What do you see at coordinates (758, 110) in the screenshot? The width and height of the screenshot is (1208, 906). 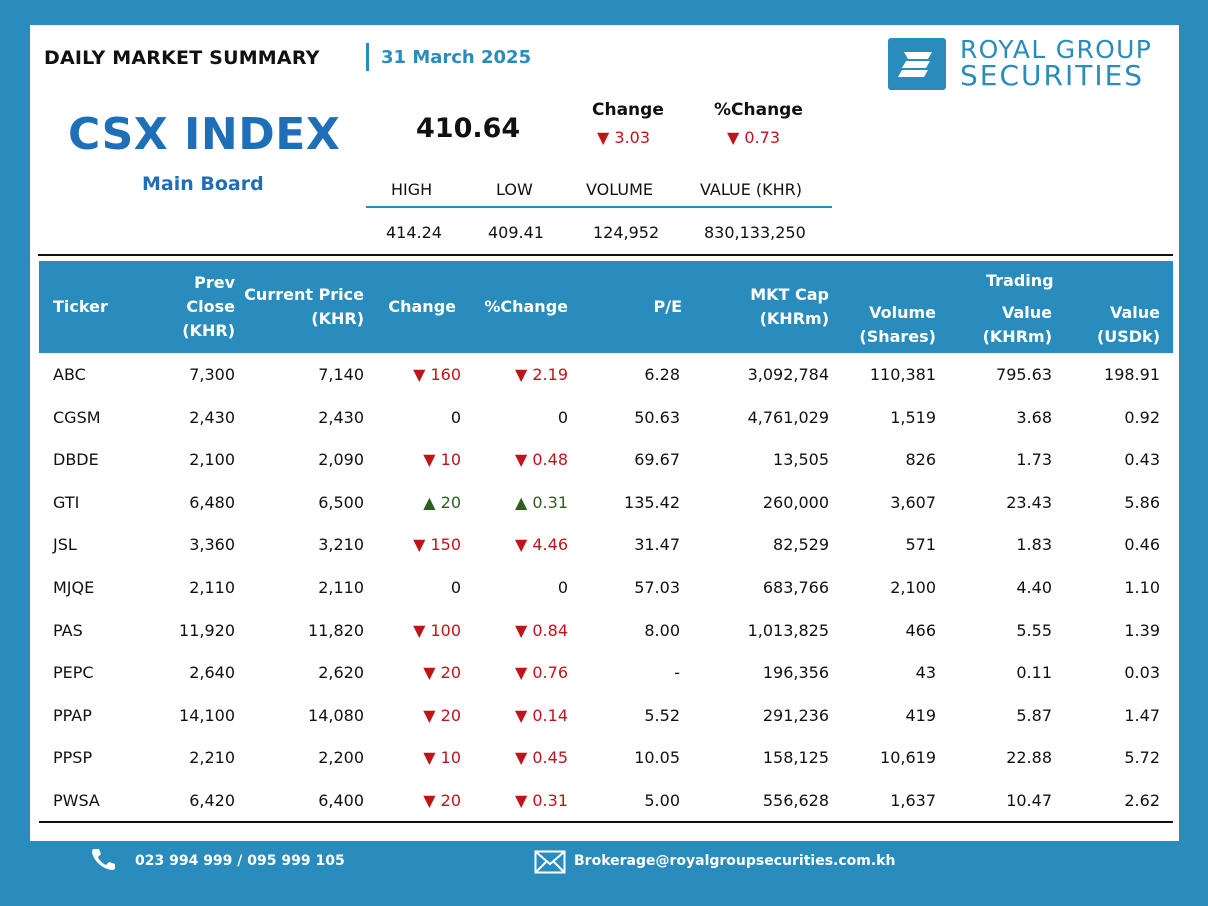 I see `index-pct-change-label: %Change` at bounding box center [758, 110].